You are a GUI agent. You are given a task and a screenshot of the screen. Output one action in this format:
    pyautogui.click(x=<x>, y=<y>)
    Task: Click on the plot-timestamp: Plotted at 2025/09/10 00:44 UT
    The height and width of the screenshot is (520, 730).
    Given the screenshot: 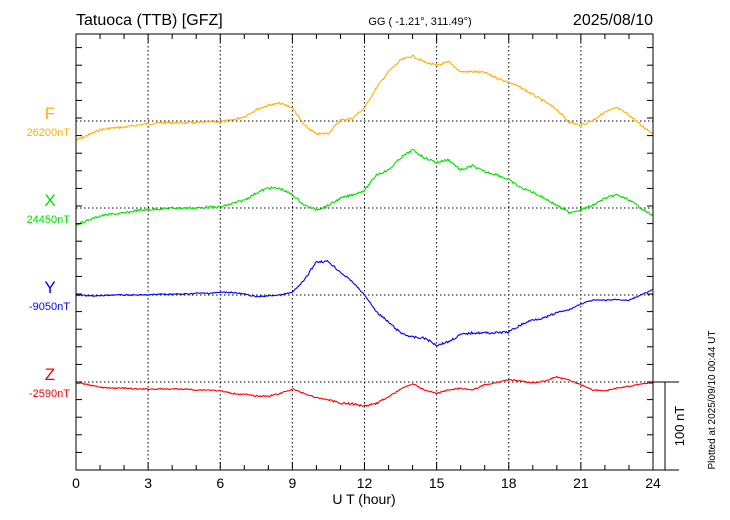 What is the action you would take?
    pyautogui.click(x=712, y=400)
    